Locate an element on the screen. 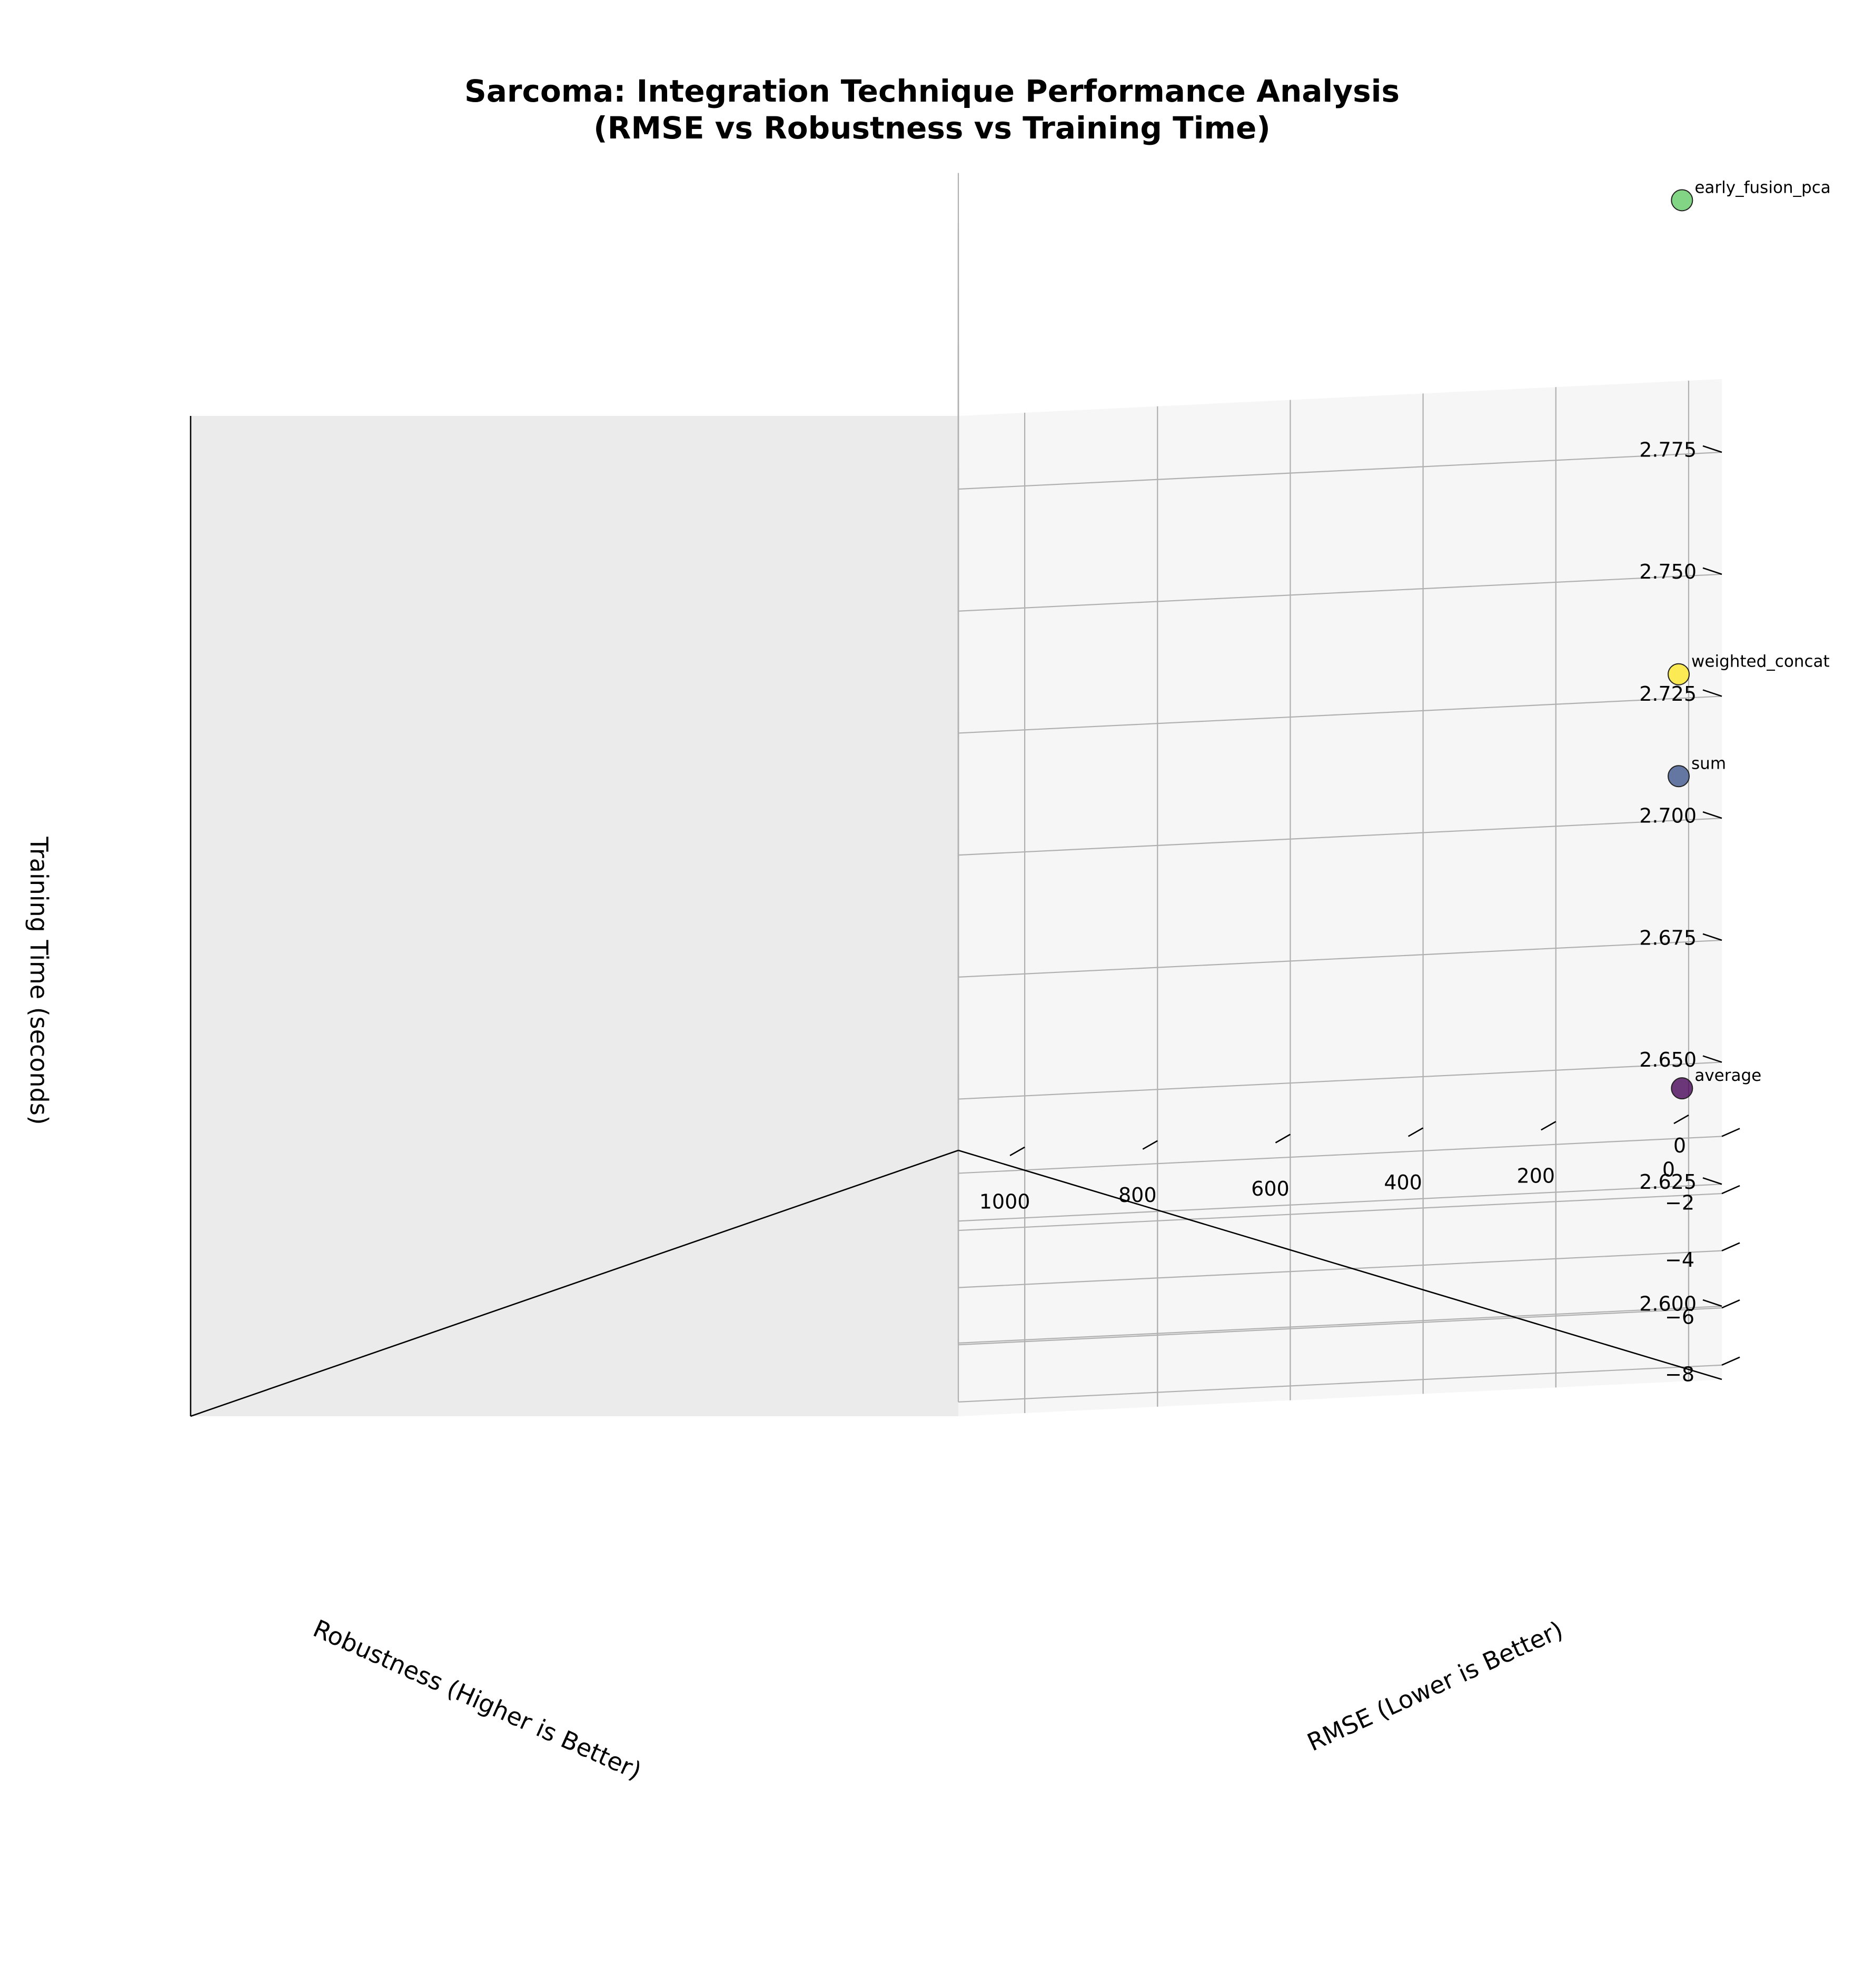  x-tick-label: 1000 is located at coordinates (1005, 1201).